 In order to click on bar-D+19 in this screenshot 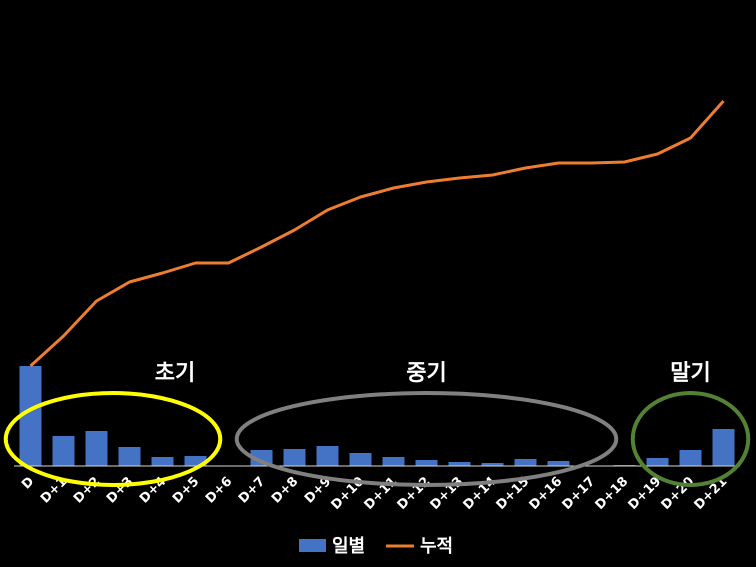, I will do `click(657, 462)`.